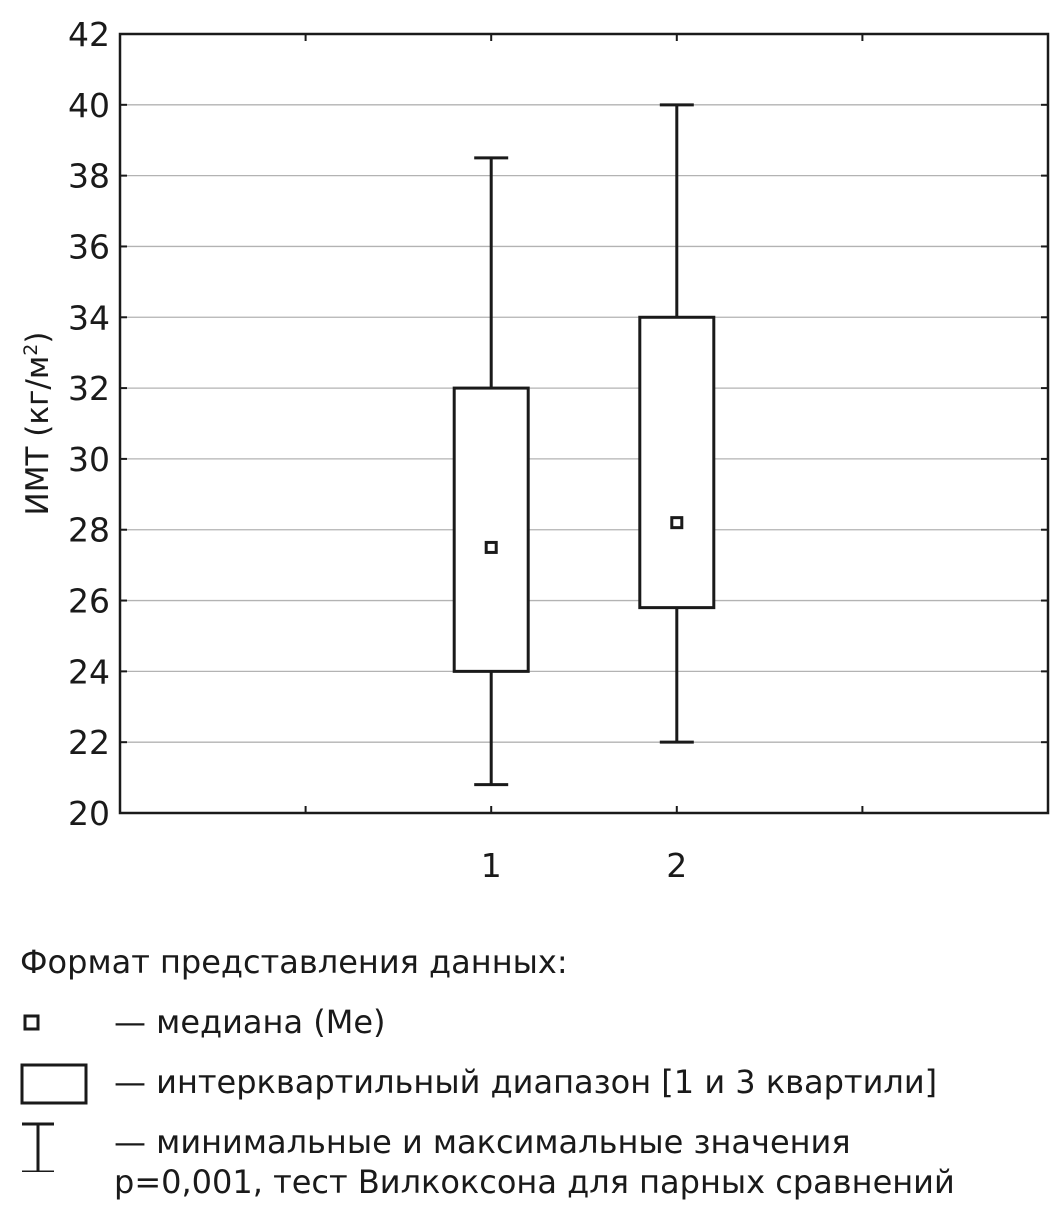 The height and width of the screenshot is (1231, 1054). Describe the element at coordinates (294, 962) in the screenshot. I see `legend-heading: Формат представления данных:` at that location.